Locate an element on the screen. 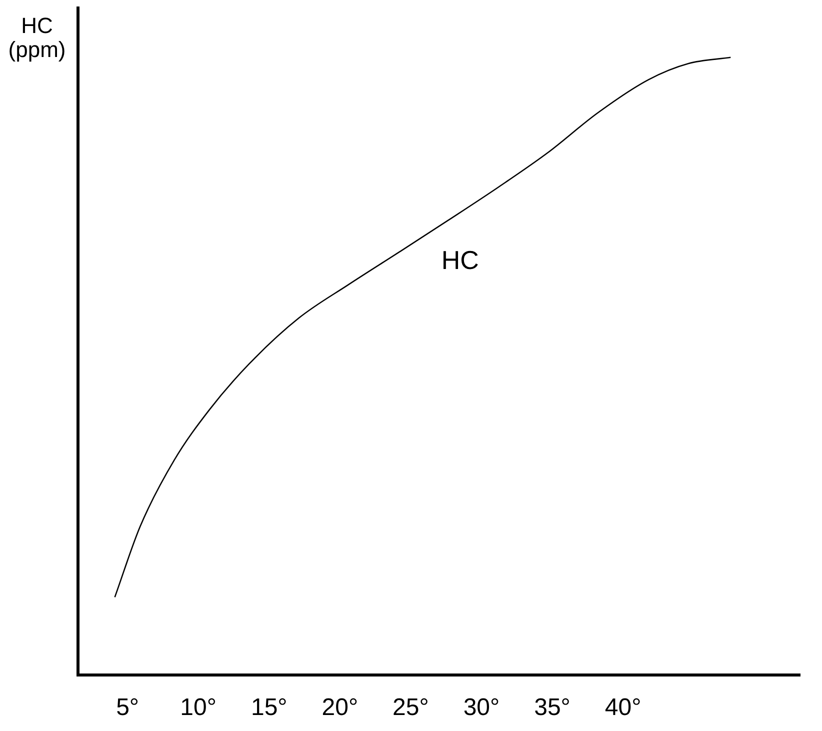  x-tick-label: 25° is located at coordinates (410, 707).